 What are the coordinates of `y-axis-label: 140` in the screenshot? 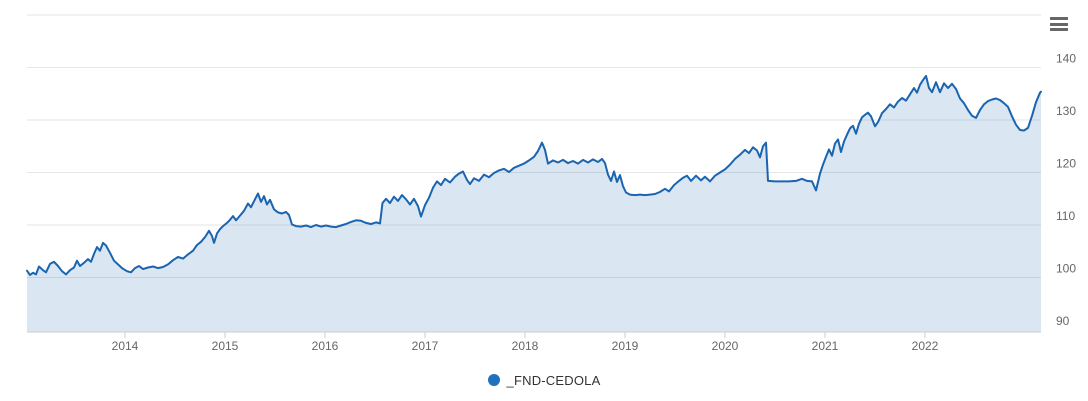 It's located at (1066, 59).